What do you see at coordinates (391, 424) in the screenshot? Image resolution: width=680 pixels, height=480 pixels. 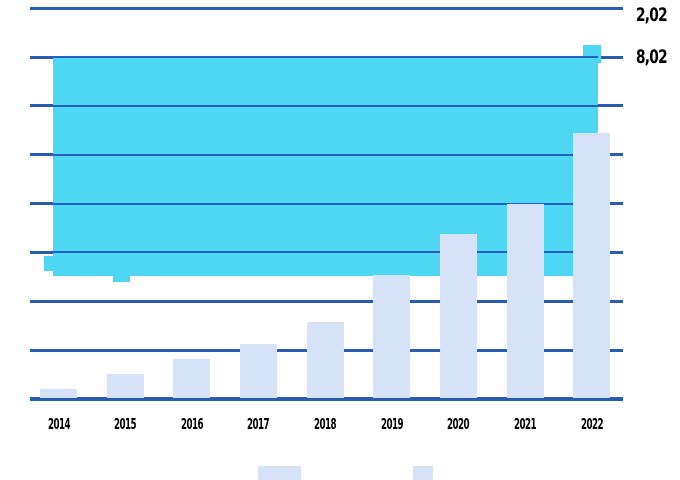 I see `x-axis-label-2019: 2019` at bounding box center [391, 424].